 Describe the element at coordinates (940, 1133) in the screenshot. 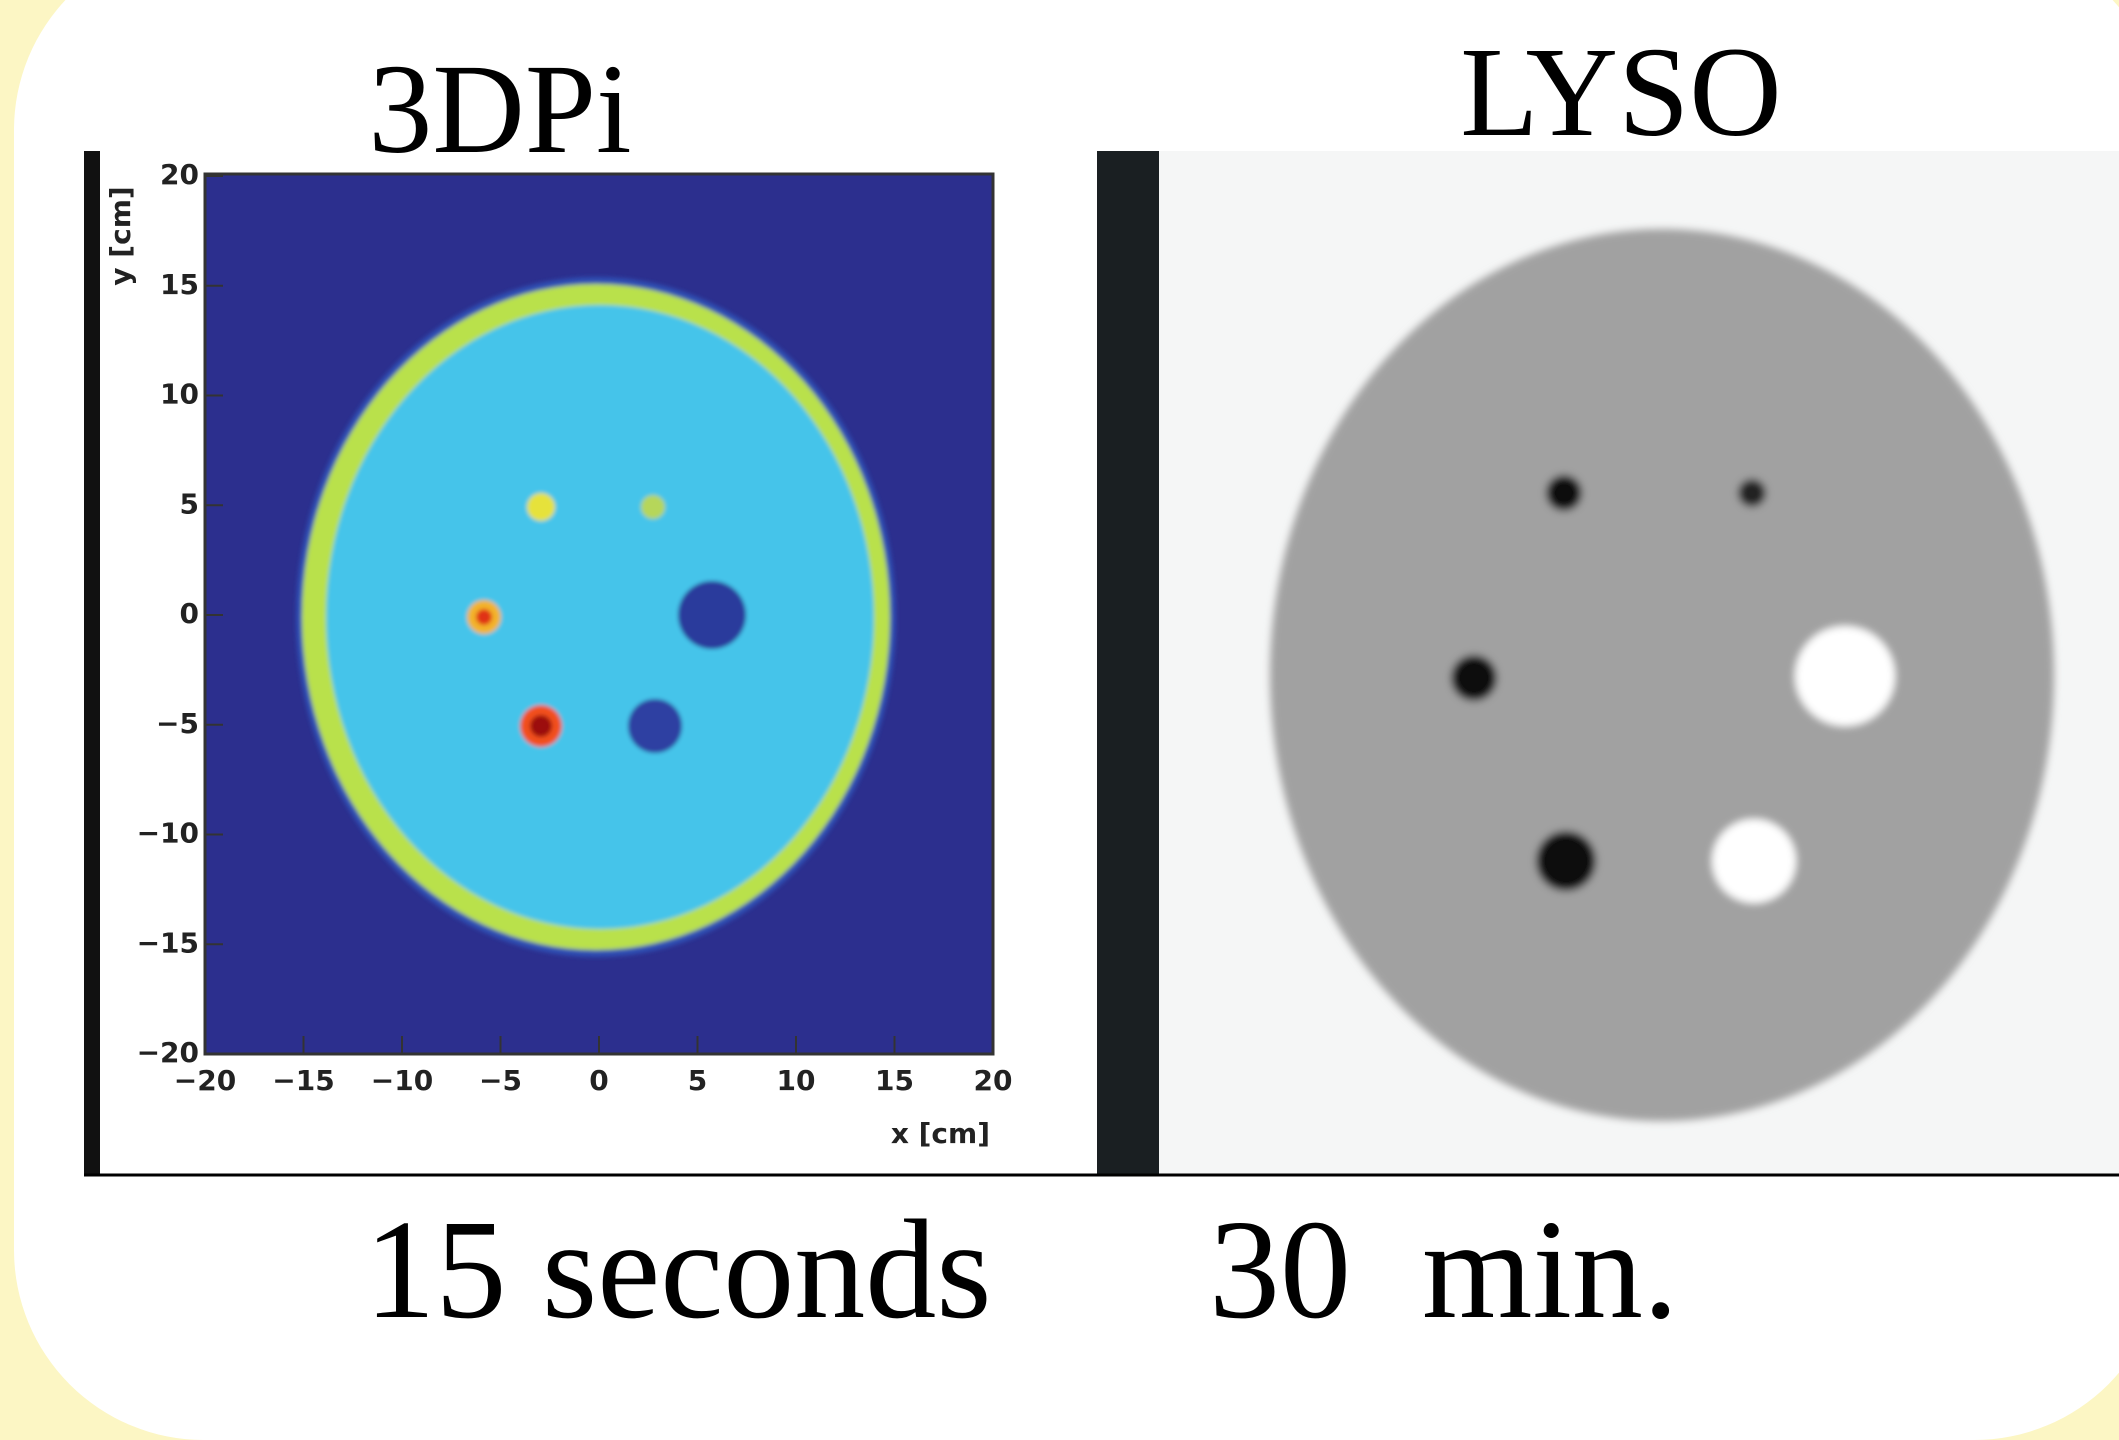

I see `x-axis-label: x [cm]` at that location.